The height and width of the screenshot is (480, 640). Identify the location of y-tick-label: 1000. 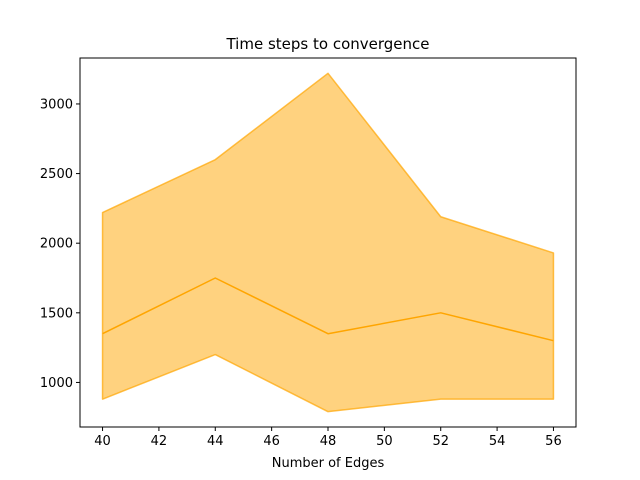
(56, 383).